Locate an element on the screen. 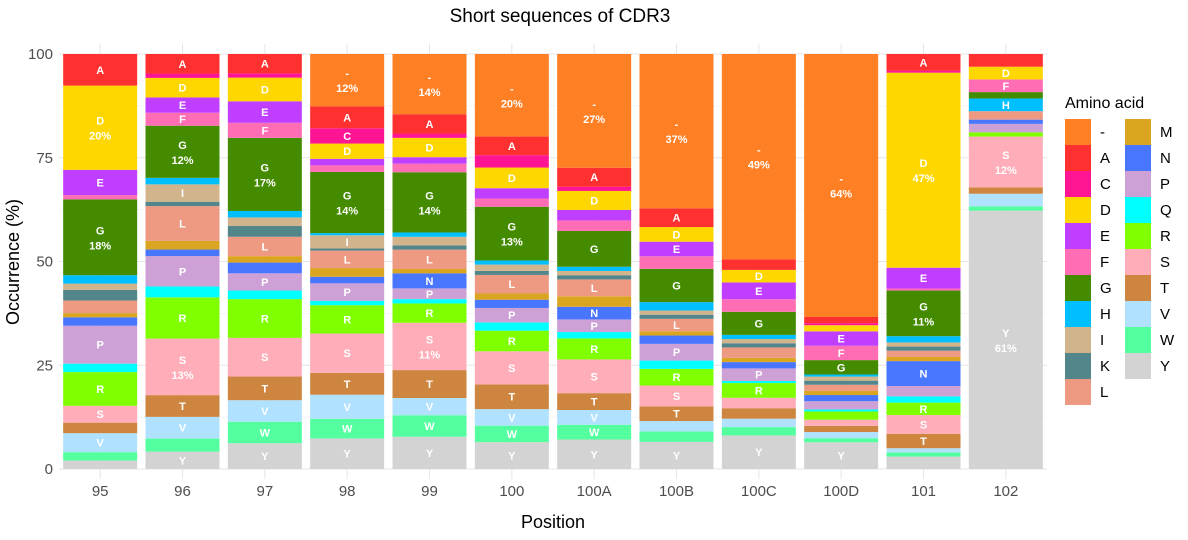 The width and height of the screenshot is (1188, 540). legend-label: G is located at coordinates (1106, 288).